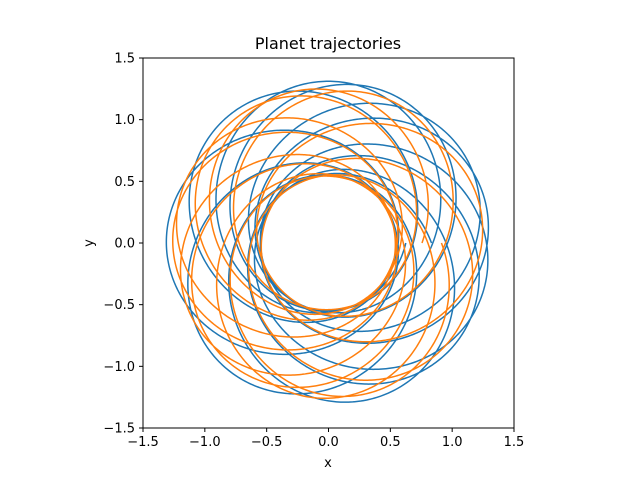 This screenshot has height=480, width=640. I want to click on x-tick-label: −0.5, so click(267, 442).